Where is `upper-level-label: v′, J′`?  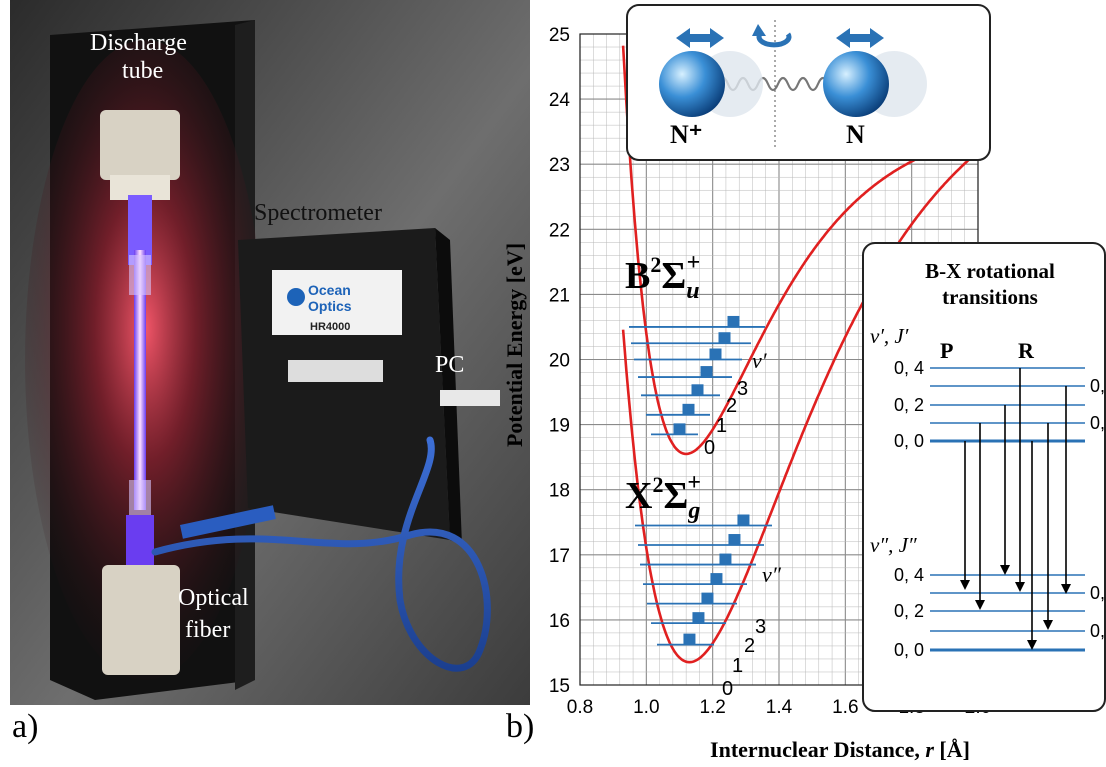
upper-level-label: v′, J′ is located at coordinates (889, 336).